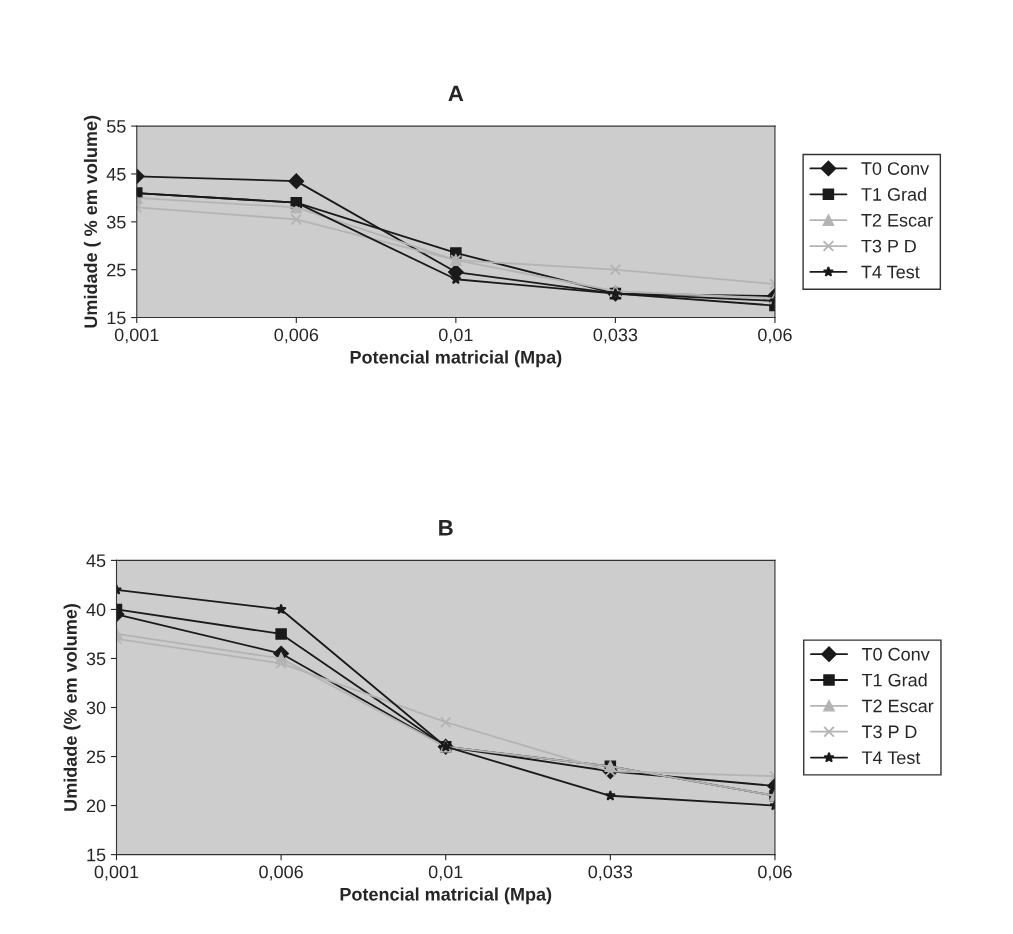 This screenshot has width=1013, height=934. What do you see at coordinates (92, 221) in the screenshot?
I see `y-axis-title: Umidade ( % em volume)` at bounding box center [92, 221].